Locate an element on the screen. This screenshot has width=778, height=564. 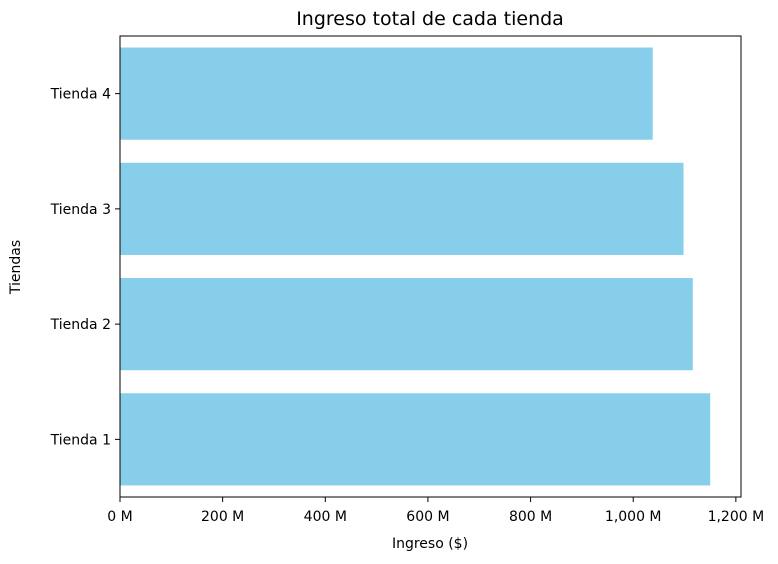
x-tick-label: 400 M is located at coordinates (325, 517).